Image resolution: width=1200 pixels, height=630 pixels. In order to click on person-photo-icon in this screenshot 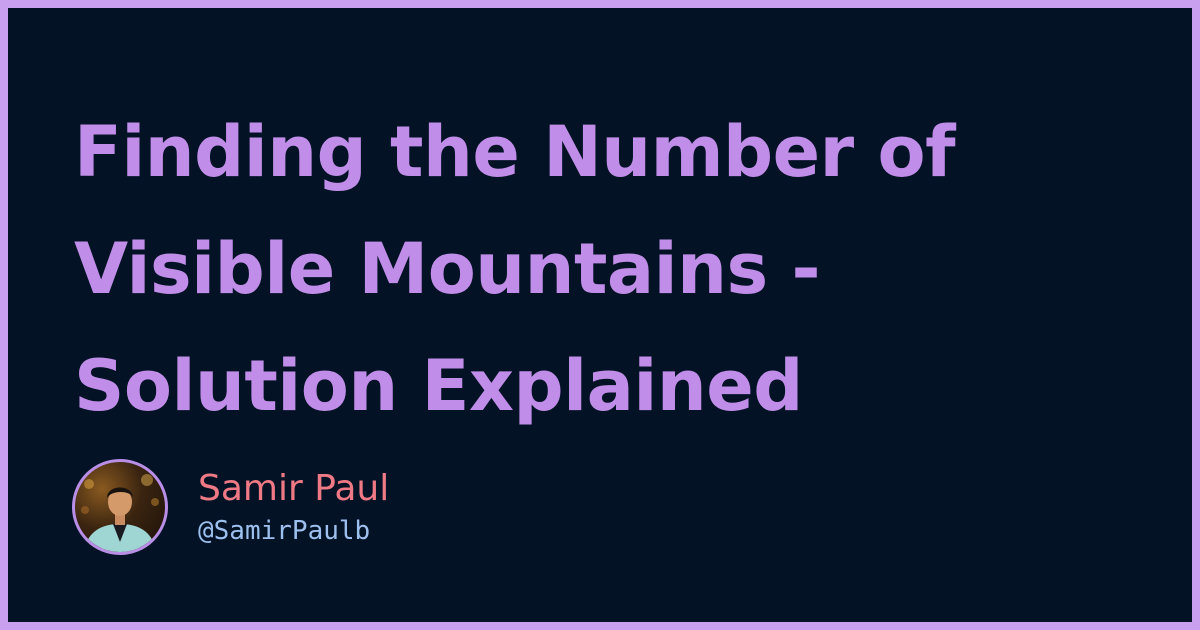, I will do `click(120, 513)`.